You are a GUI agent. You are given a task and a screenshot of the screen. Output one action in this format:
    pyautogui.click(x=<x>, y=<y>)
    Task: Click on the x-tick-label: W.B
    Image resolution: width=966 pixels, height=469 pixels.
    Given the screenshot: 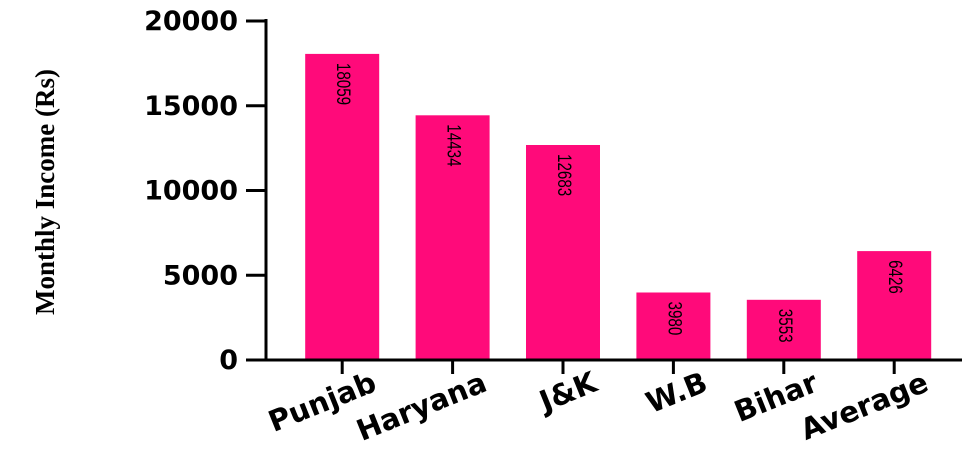 What is the action you would take?
    pyautogui.click(x=676, y=392)
    